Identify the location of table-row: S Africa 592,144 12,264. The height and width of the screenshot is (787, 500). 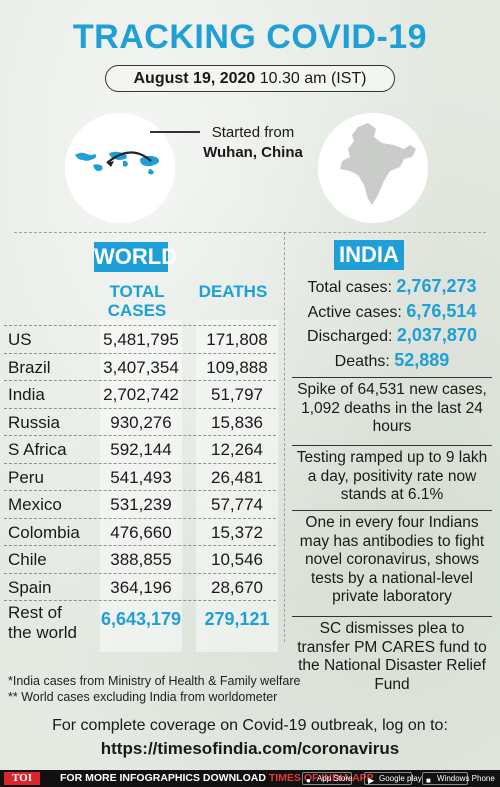
(140, 449).